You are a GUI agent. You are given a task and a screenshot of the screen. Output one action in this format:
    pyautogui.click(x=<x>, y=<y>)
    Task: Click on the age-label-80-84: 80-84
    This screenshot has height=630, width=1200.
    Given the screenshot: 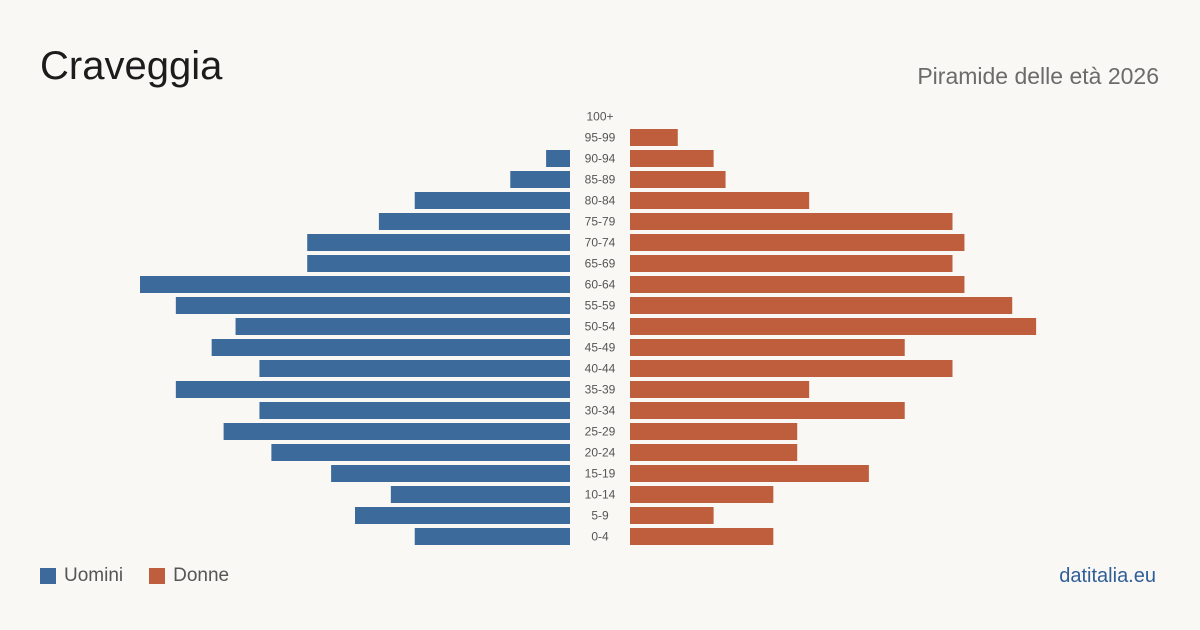 What is the action you would take?
    pyautogui.click(x=600, y=201)
    